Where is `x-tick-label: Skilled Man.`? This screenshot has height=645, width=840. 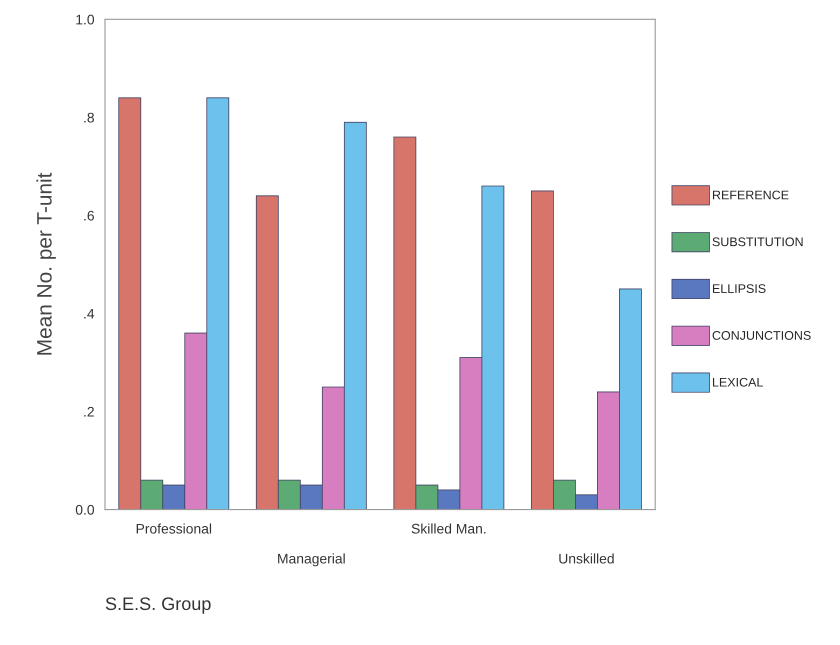
x-tick-label: Skilled Man. is located at coordinates (449, 528).